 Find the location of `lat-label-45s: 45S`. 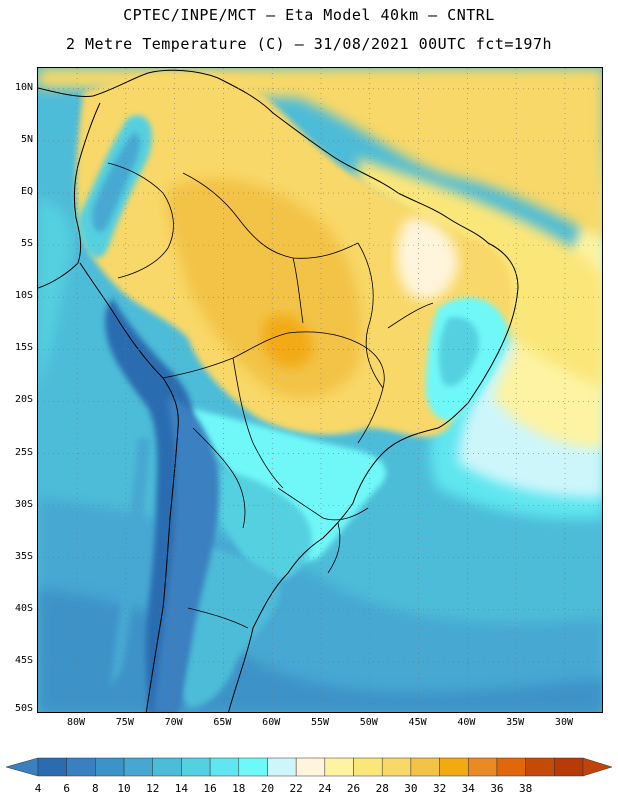

lat-label-45s: 45S is located at coordinates (23, 660).